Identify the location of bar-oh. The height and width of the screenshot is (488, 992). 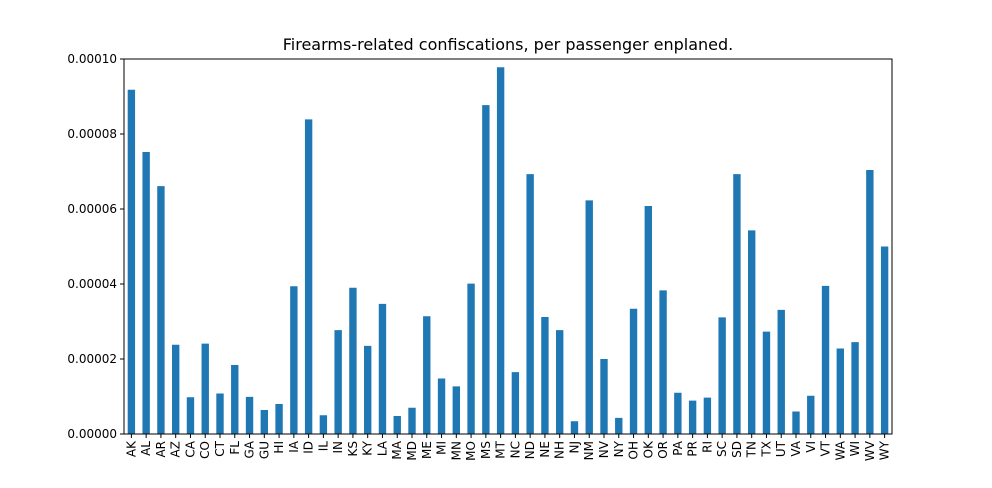
(633, 371).